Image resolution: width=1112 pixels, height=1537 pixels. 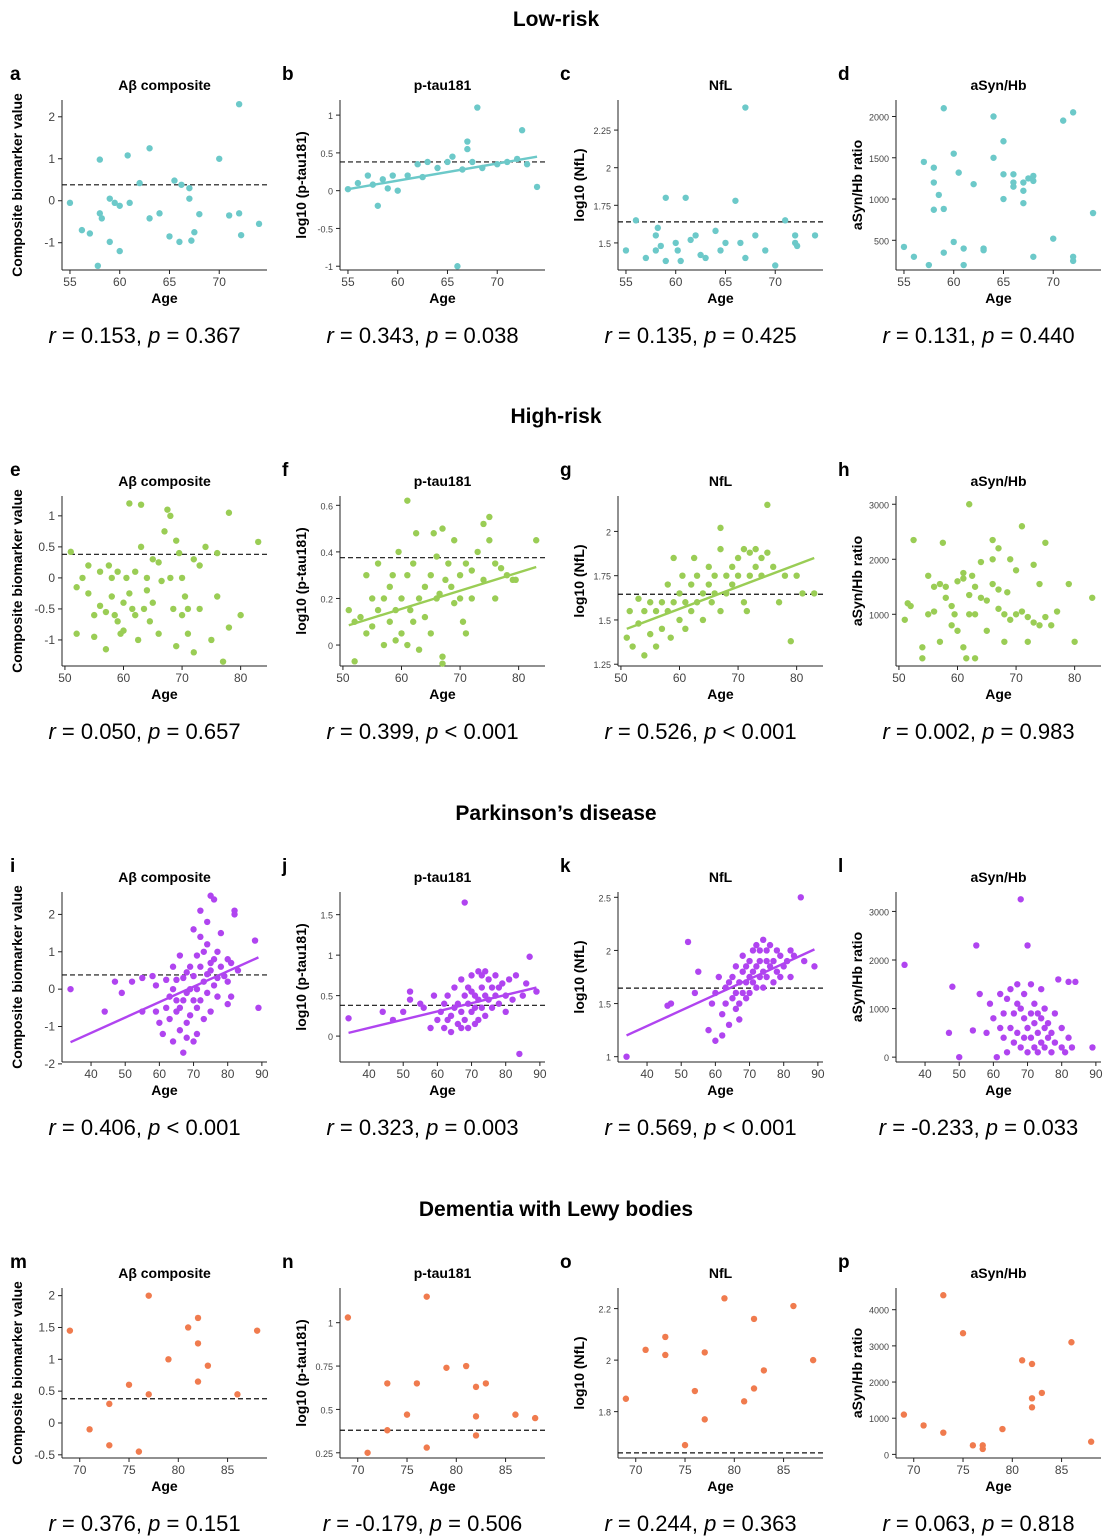 I want to click on y-tick-label: 2.5, so click(x=604, y=898).